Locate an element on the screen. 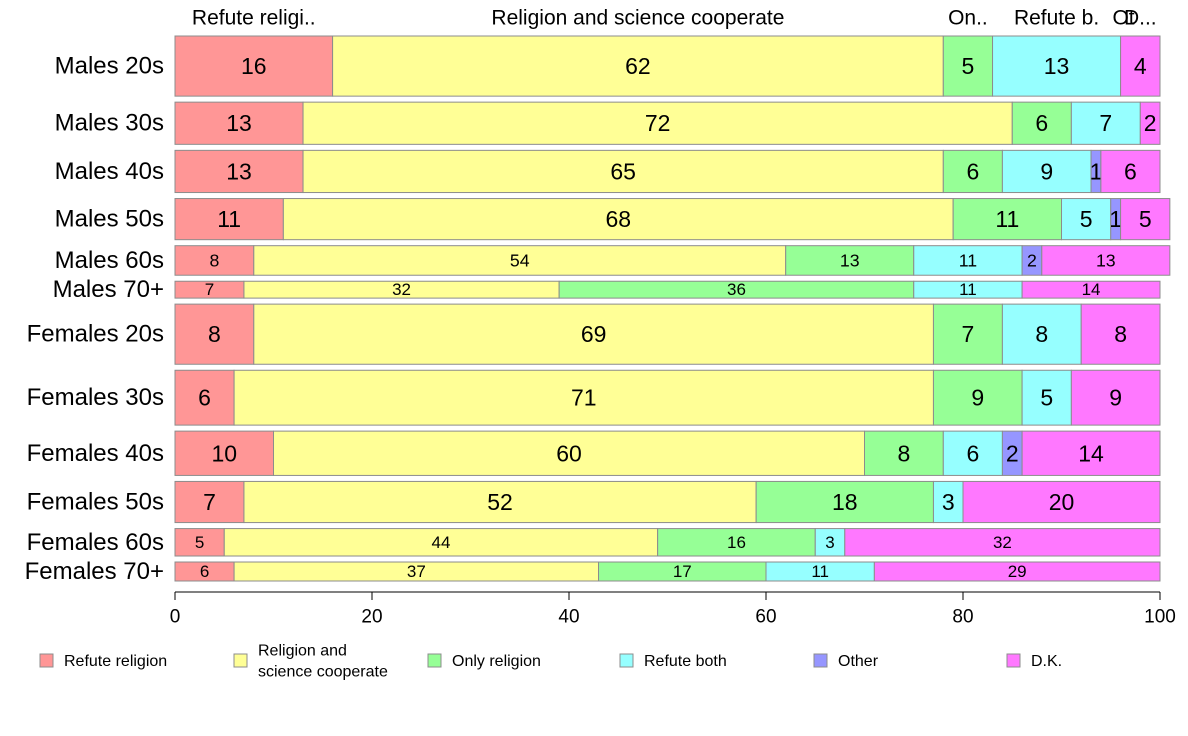  x-tick-label: 40 is located at coordinates (568, 617).